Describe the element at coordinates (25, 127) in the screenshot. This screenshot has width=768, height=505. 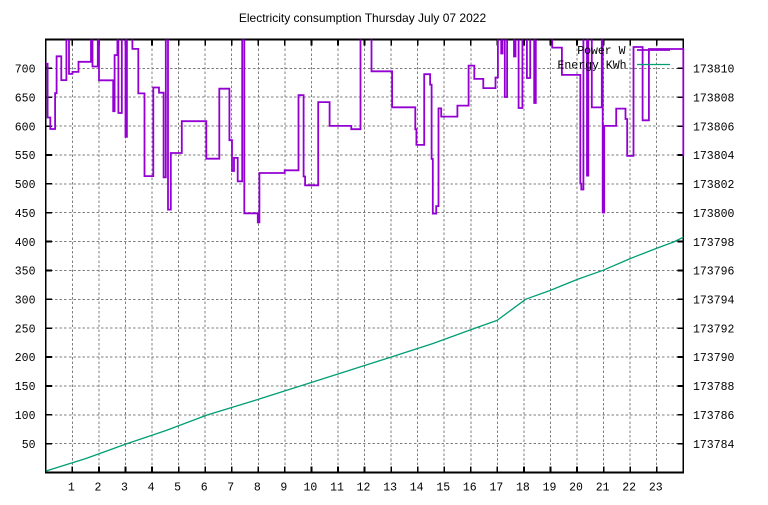
I see `svg-text: 600` at that location.